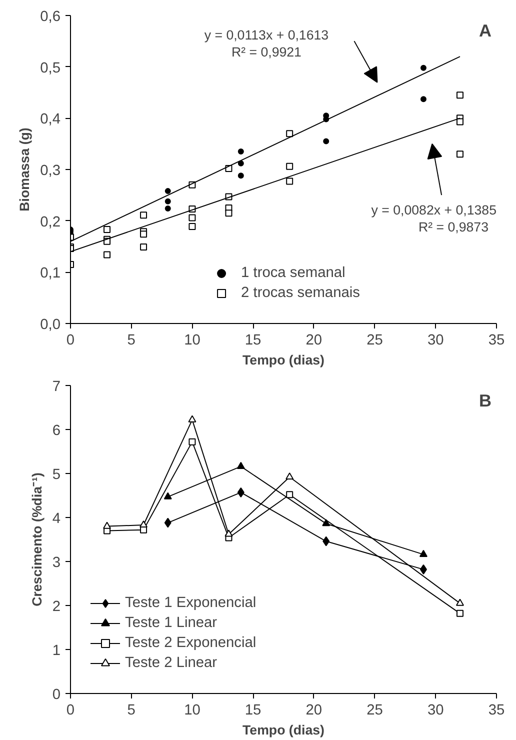 Image resolution: width=516 pixels, height=740 pixels. I want to click on y-tick-label: 3, so click(56, 563).